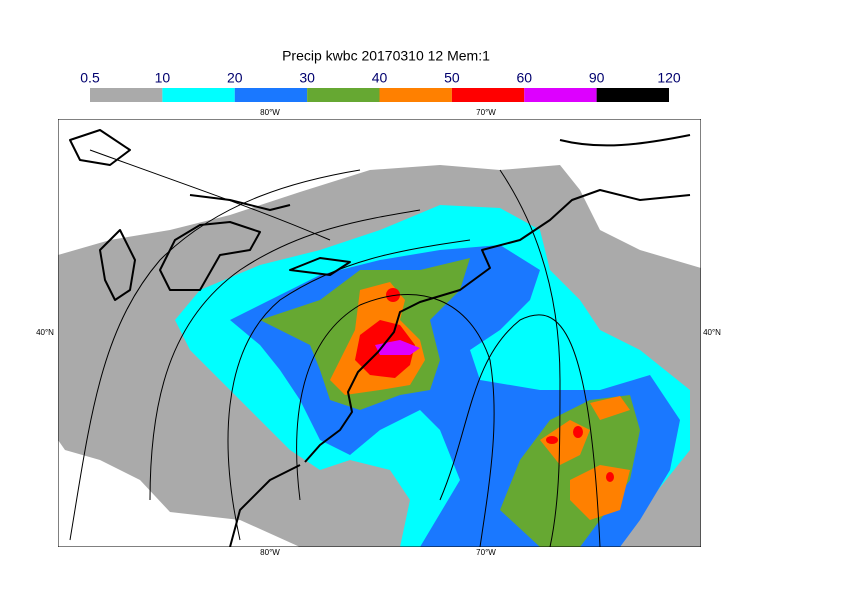 This screenshot has width=842, height=601. What do you see at coordinates (90, 78) in the screenshot?
I see `colorbar-label: 0.5` at bounding box center [90, 78].